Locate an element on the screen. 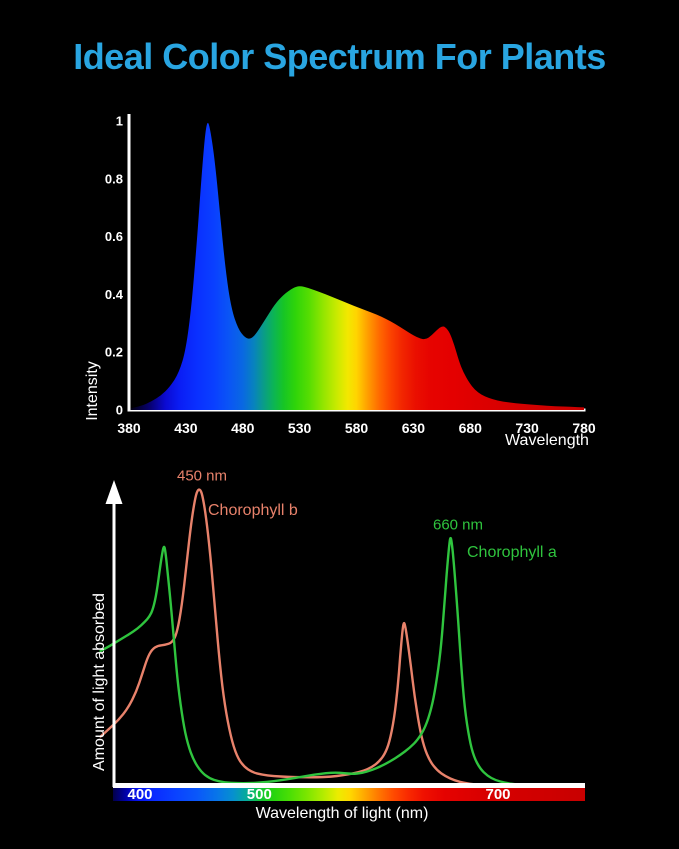 The height and width of the screenshot is (849, 679). top-chart-y-axis-title: Intensity is located at coordinates (92, 391).